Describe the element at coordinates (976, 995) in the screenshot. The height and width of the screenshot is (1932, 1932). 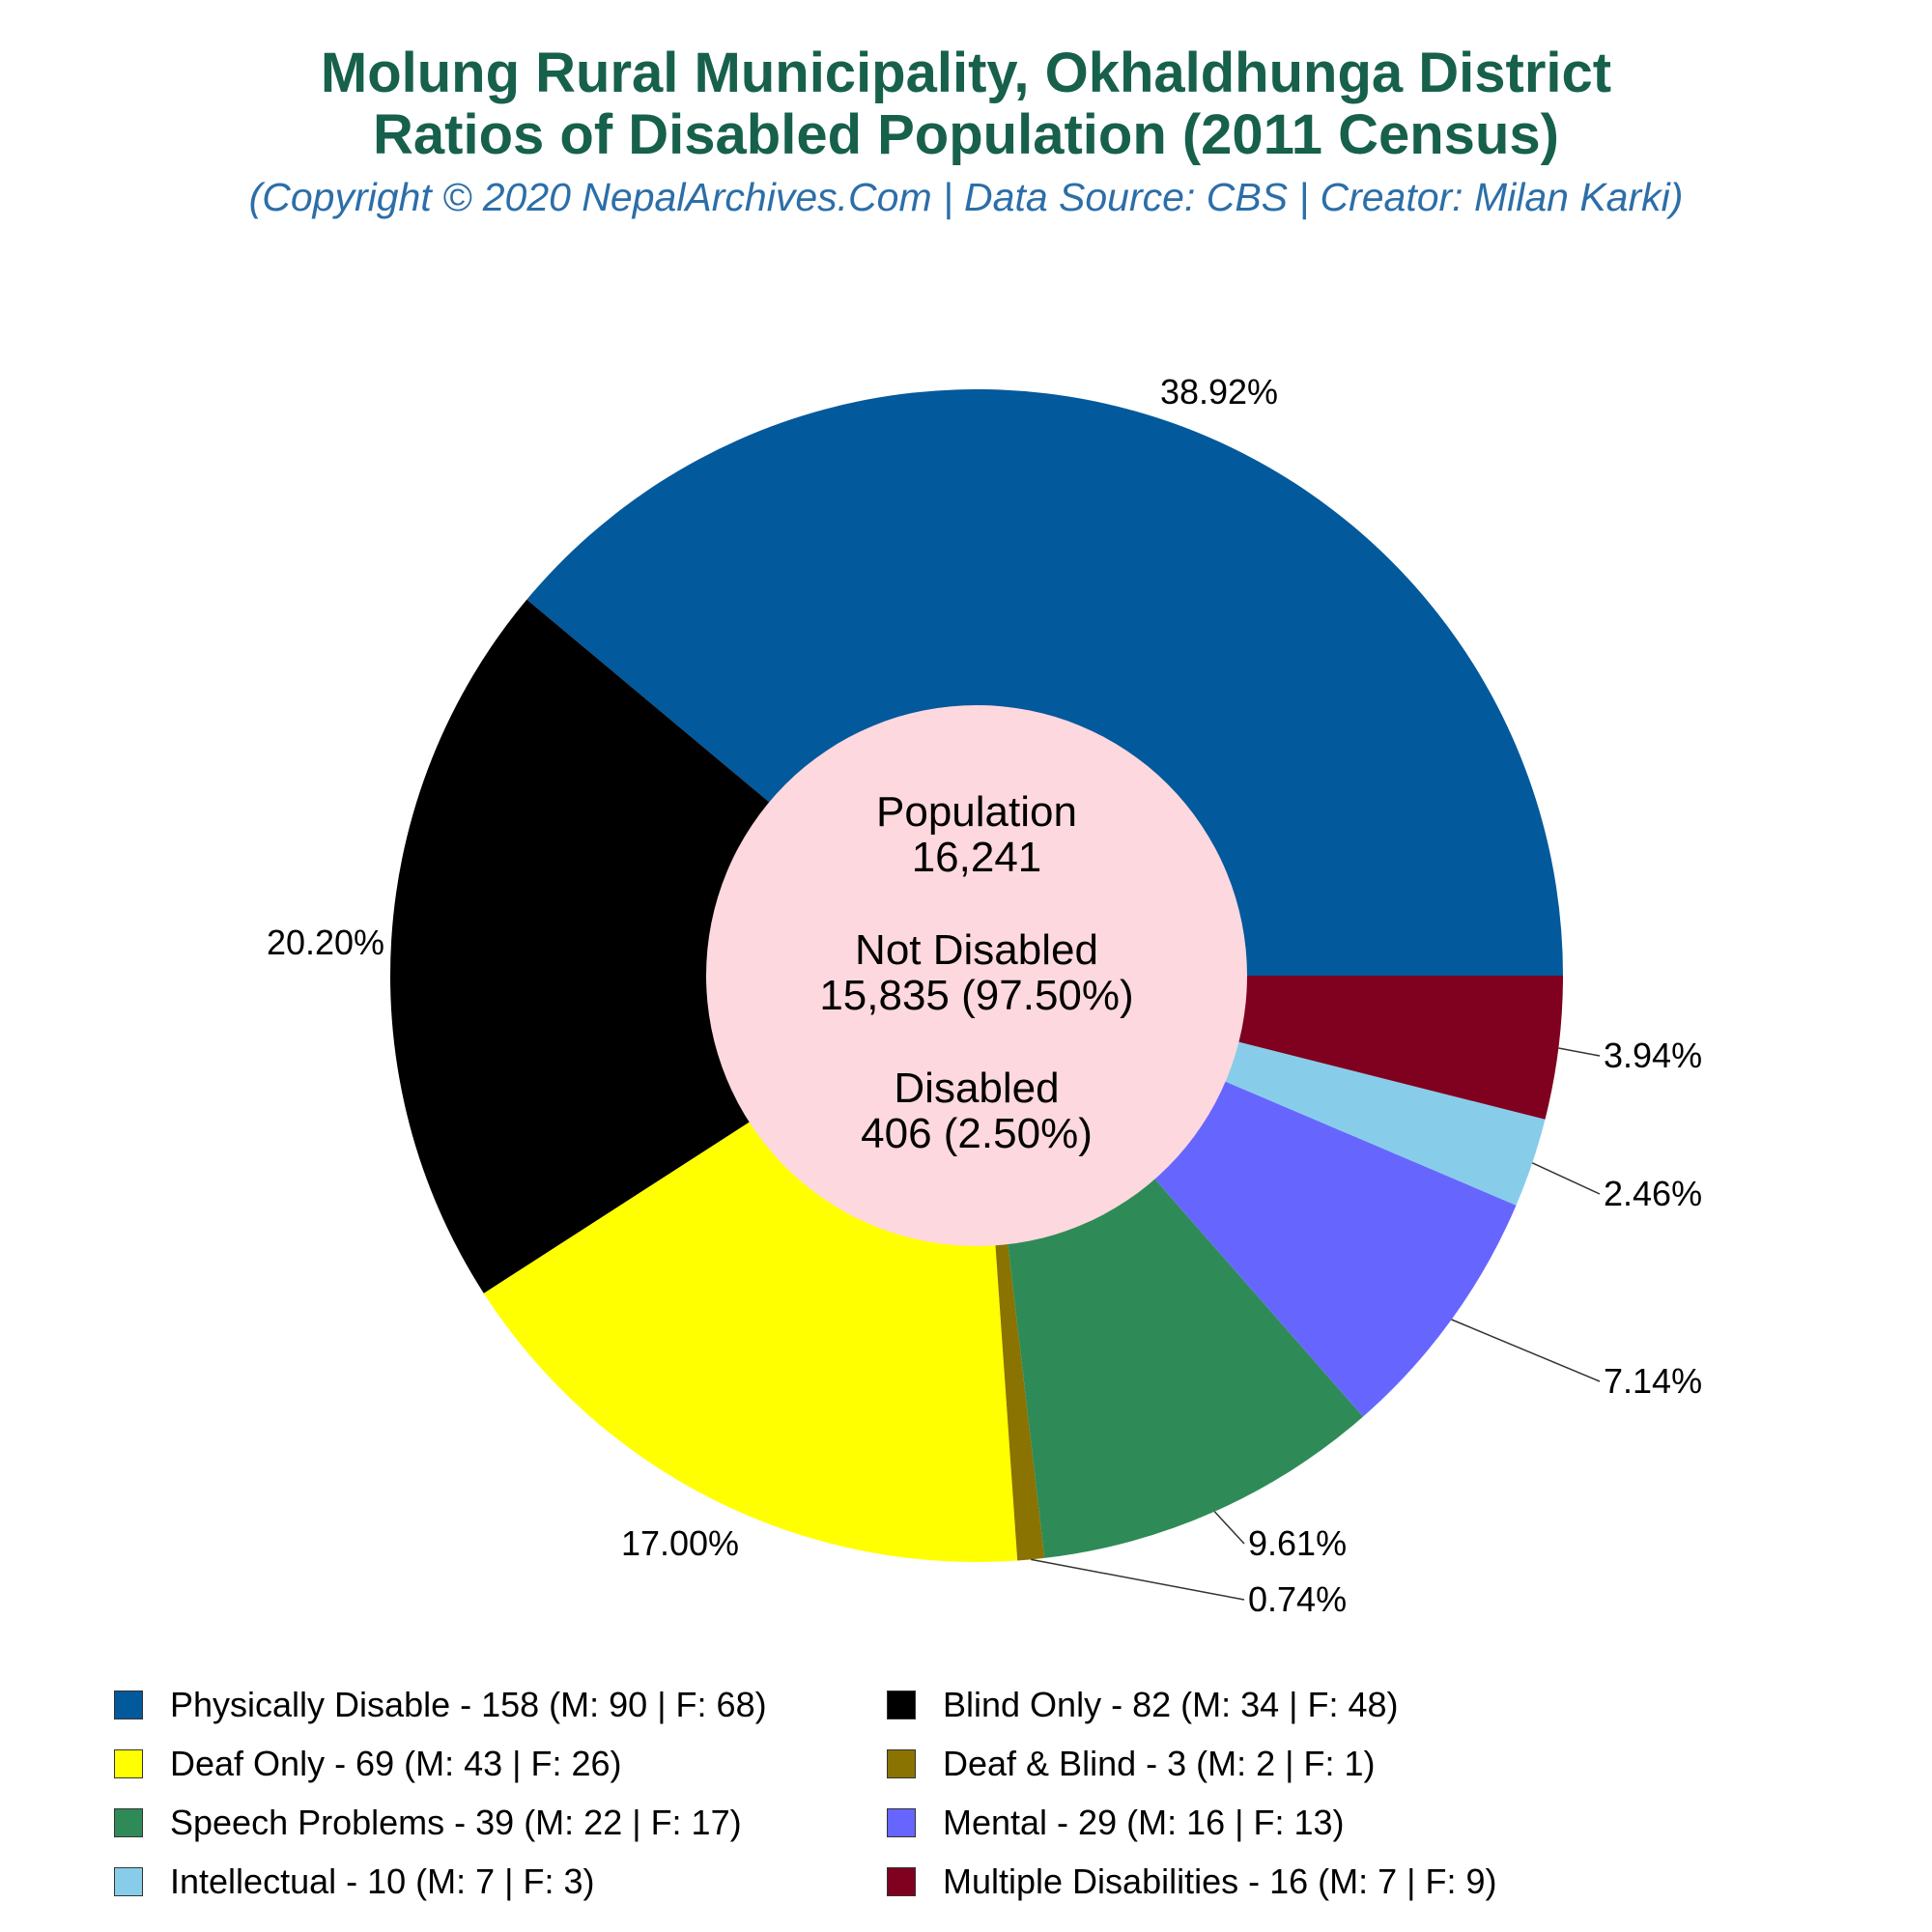
I see `center-not-disabled-value: 15,835 (97.50%)` at that location.